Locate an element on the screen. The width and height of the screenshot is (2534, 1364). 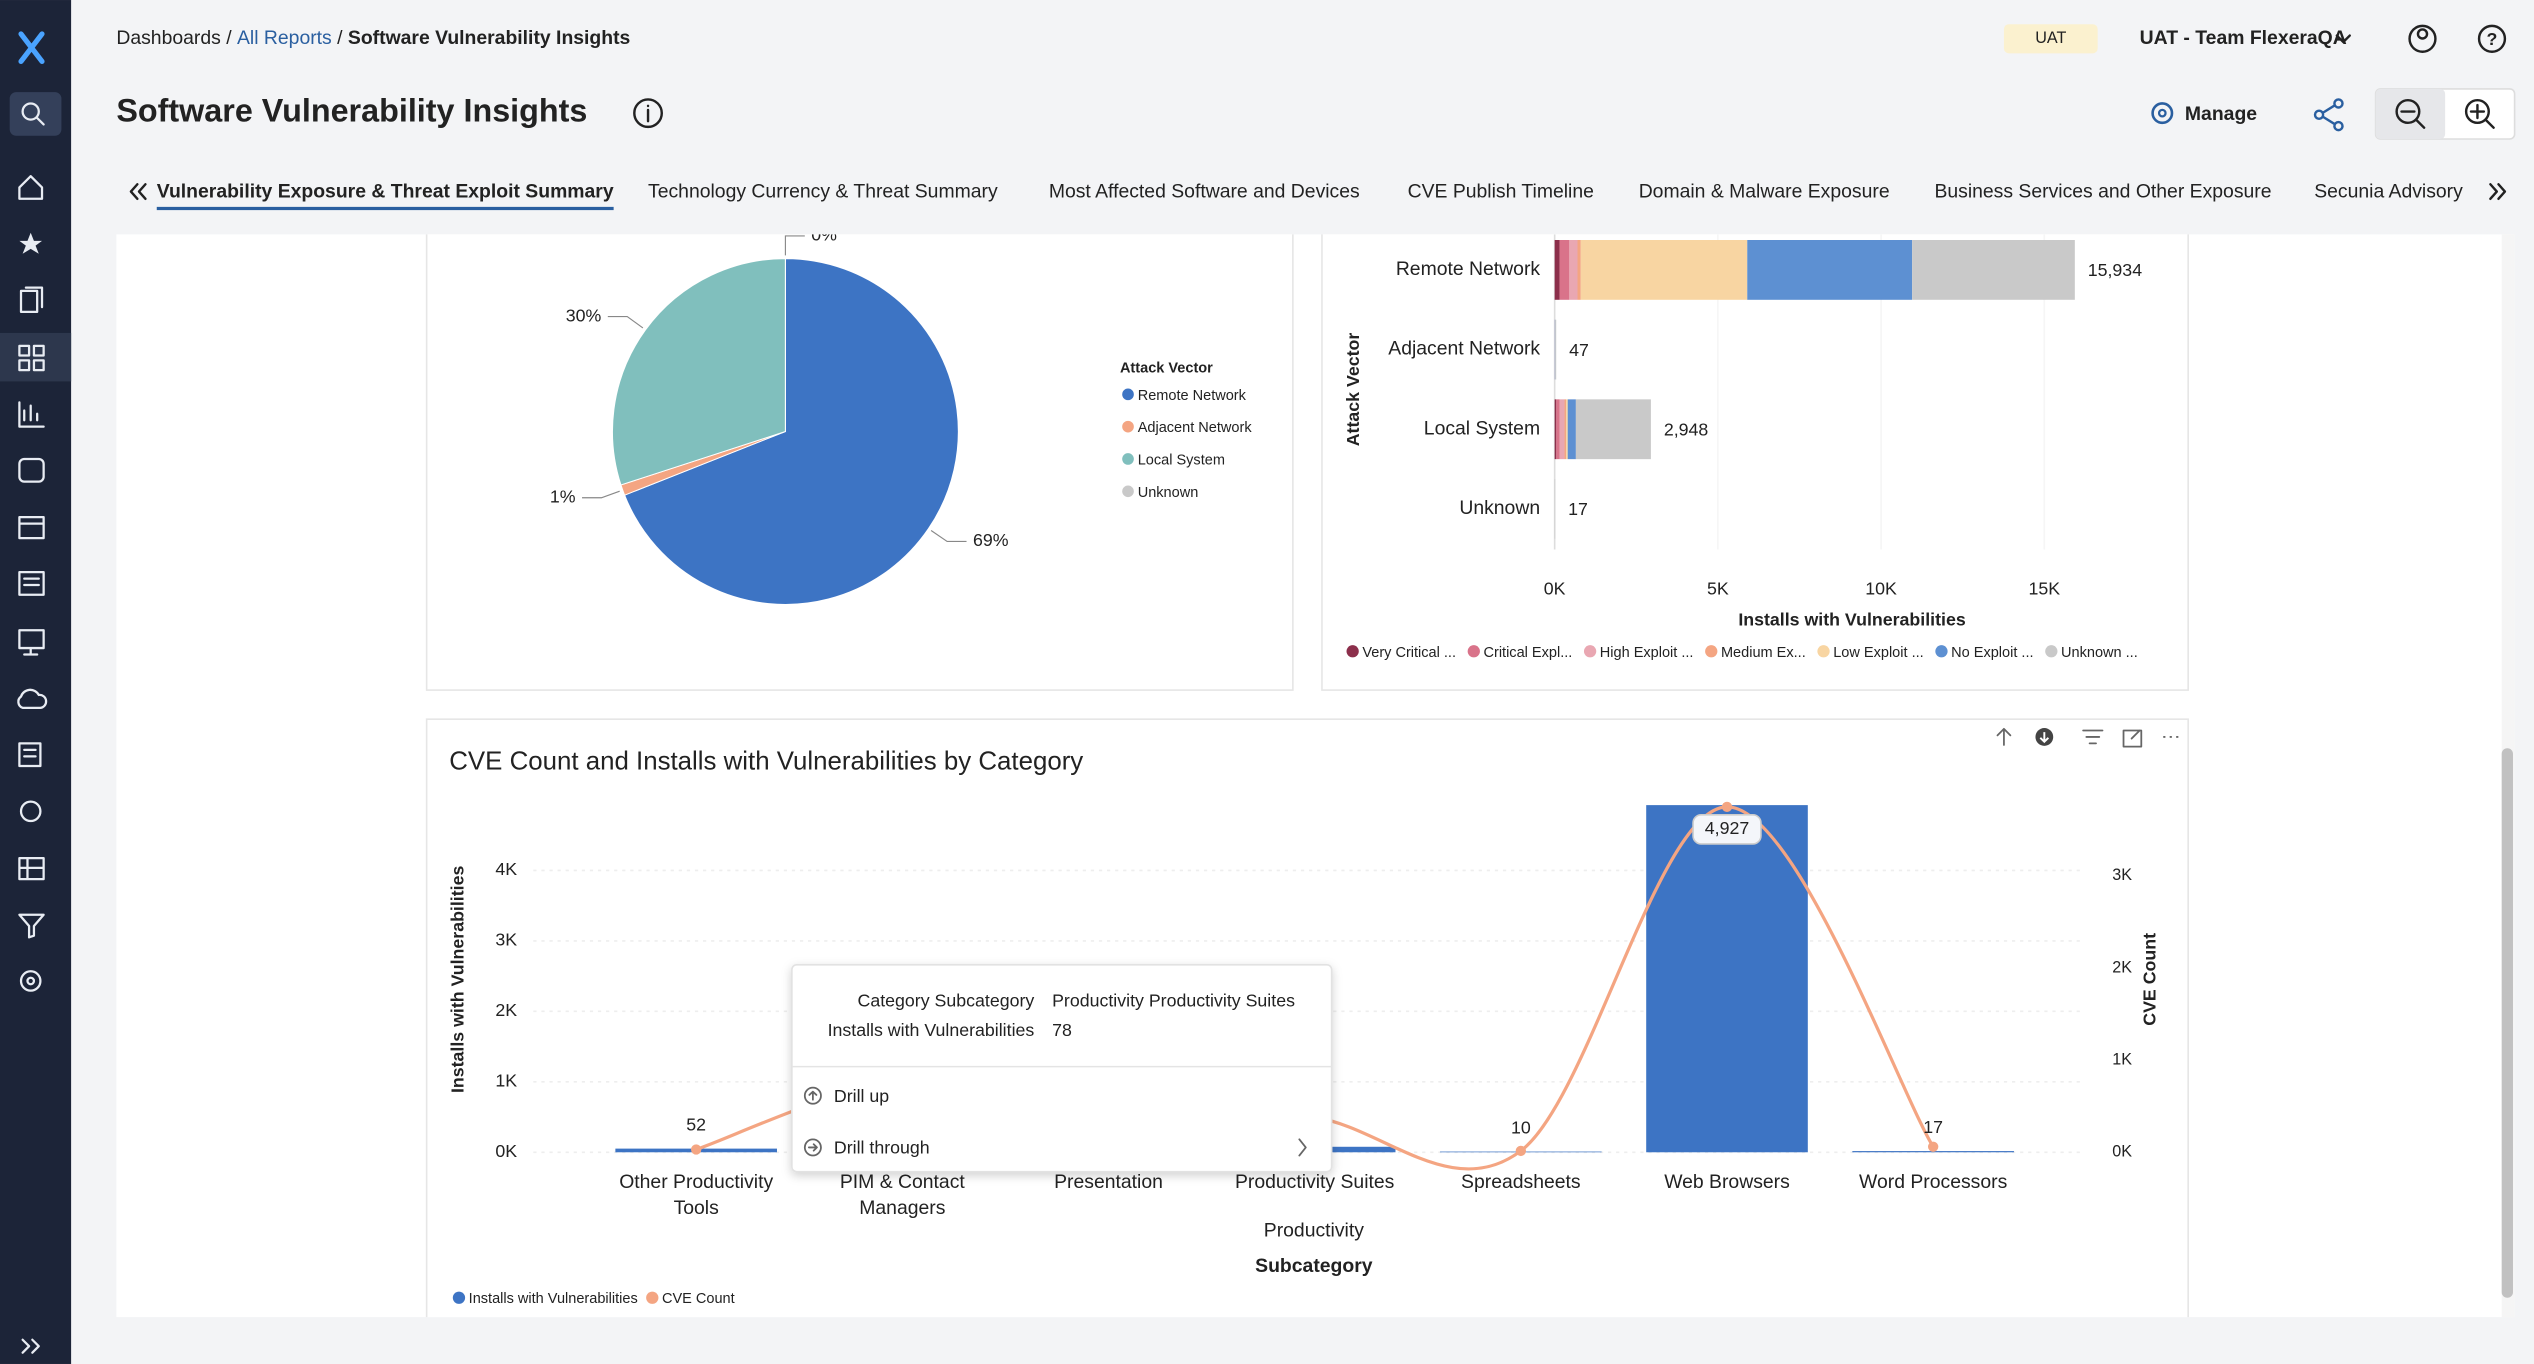
zoom-in-button is located at coordinates (2477, 112).